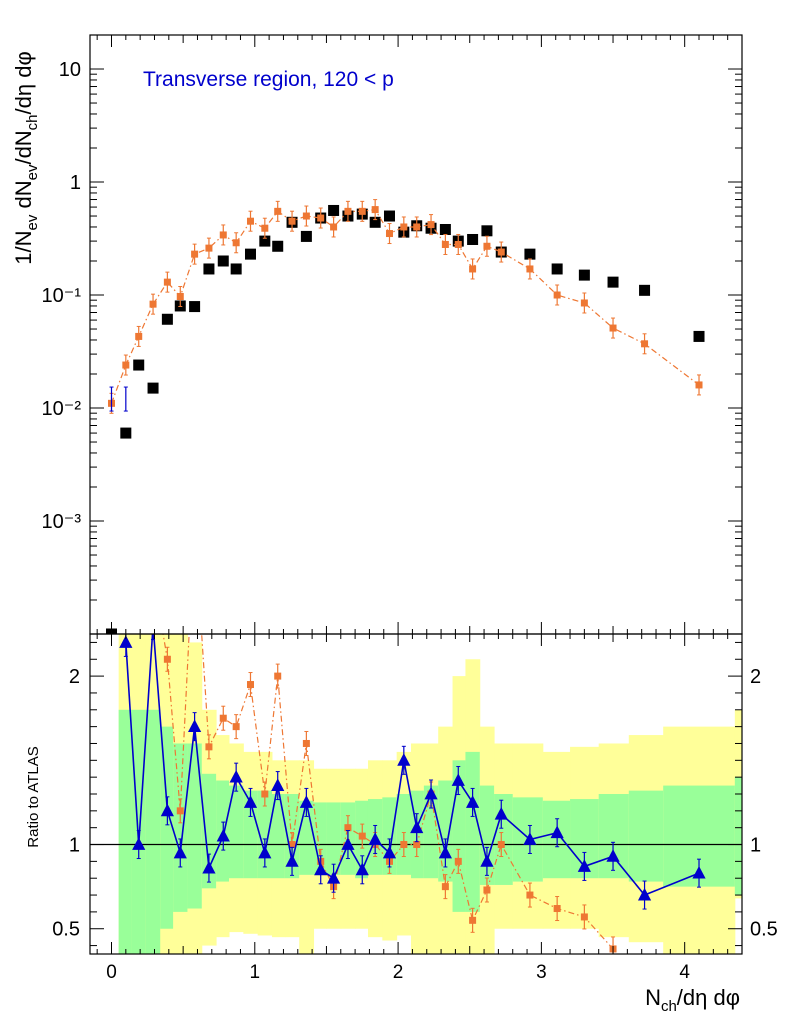  What do you see at coordinates (111, 972) in the screenshot?
I see `x-tick-label: 0` at bounding box center [111, 972].